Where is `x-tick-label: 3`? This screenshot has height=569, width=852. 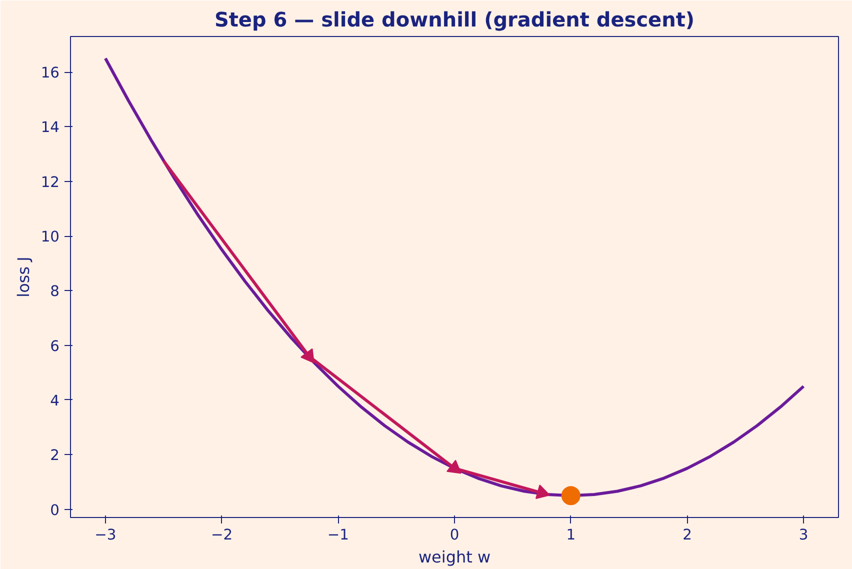 x-tick-label: 3 is located at coordinates (803, 535).